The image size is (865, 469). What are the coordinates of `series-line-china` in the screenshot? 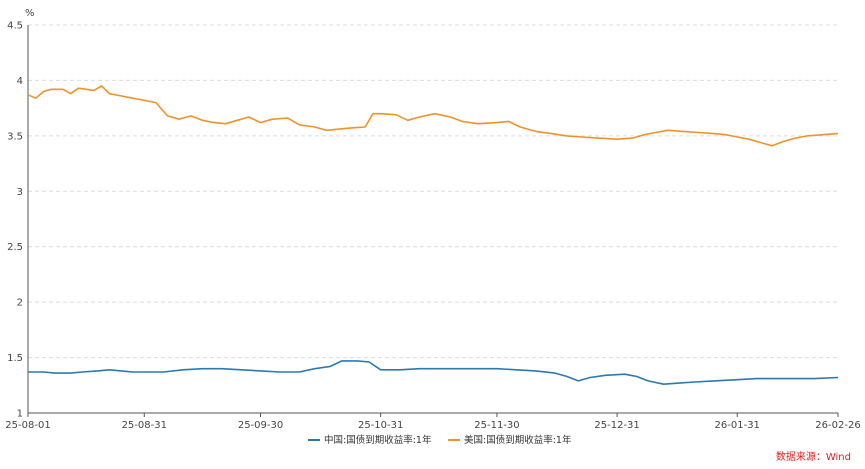 It's located at (433, 372).